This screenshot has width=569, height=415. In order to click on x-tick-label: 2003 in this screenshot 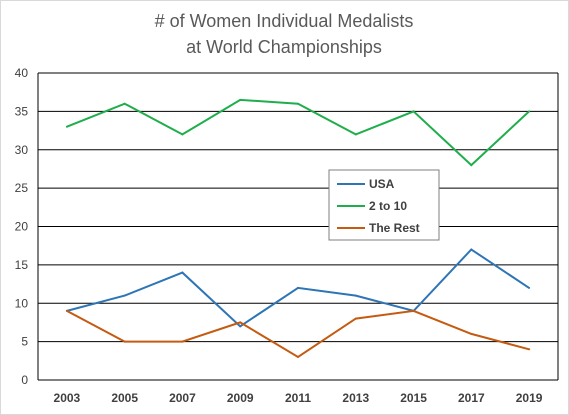, I will do `click(67, 398)`.